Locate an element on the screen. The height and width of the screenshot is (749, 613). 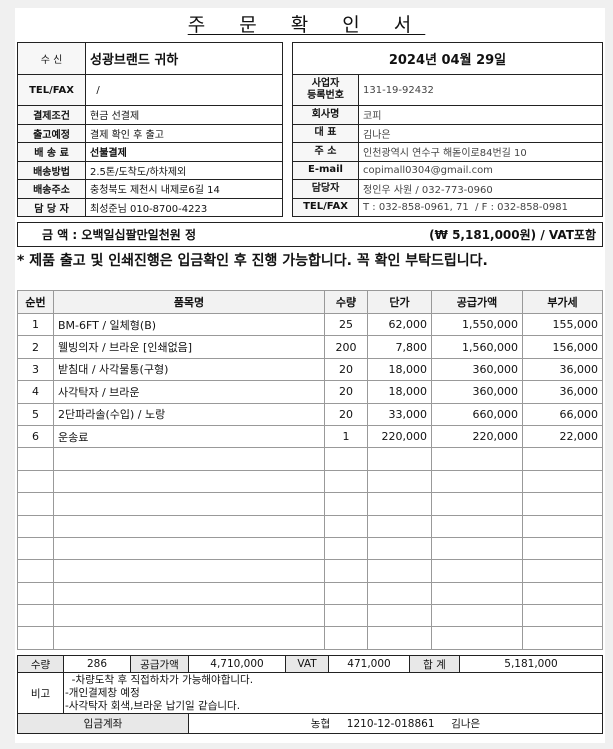
table-row: 6 운송료 1 220,000 220,000 22,000 is located at coordinates (310, 436).